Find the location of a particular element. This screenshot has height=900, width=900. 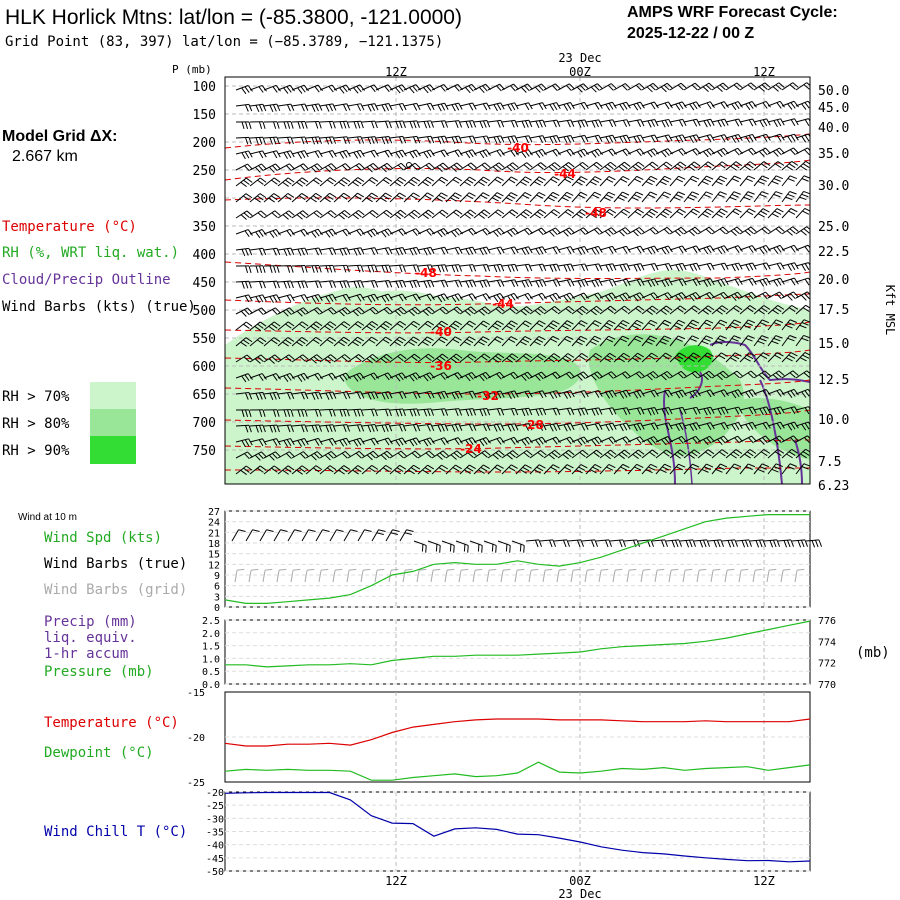

tick-label: -20 is located at coordinates (215, 793).